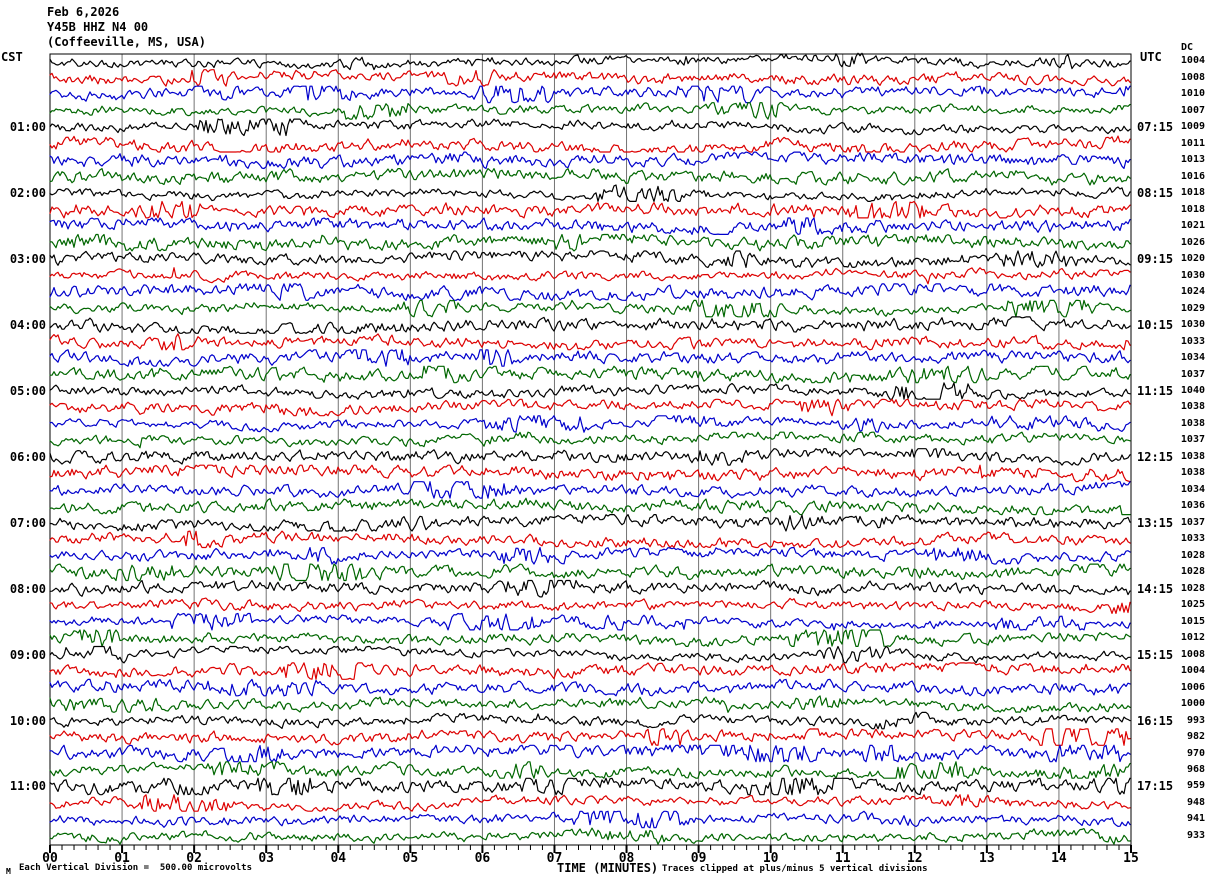  What do you see at coordinates (554, 858) in the screenshot?
I see `minute-tick-label: 07` at bounding box center [554, 858].